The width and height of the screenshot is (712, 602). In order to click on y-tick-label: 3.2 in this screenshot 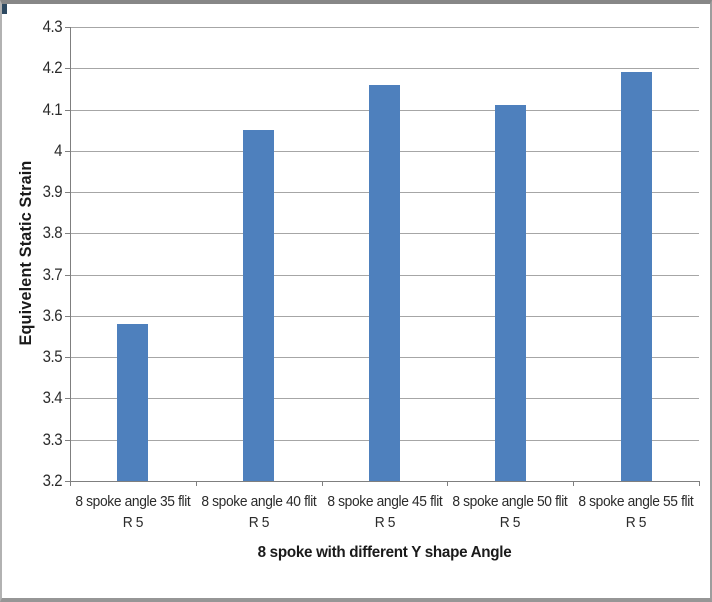, I will do `click(52, 480)`.